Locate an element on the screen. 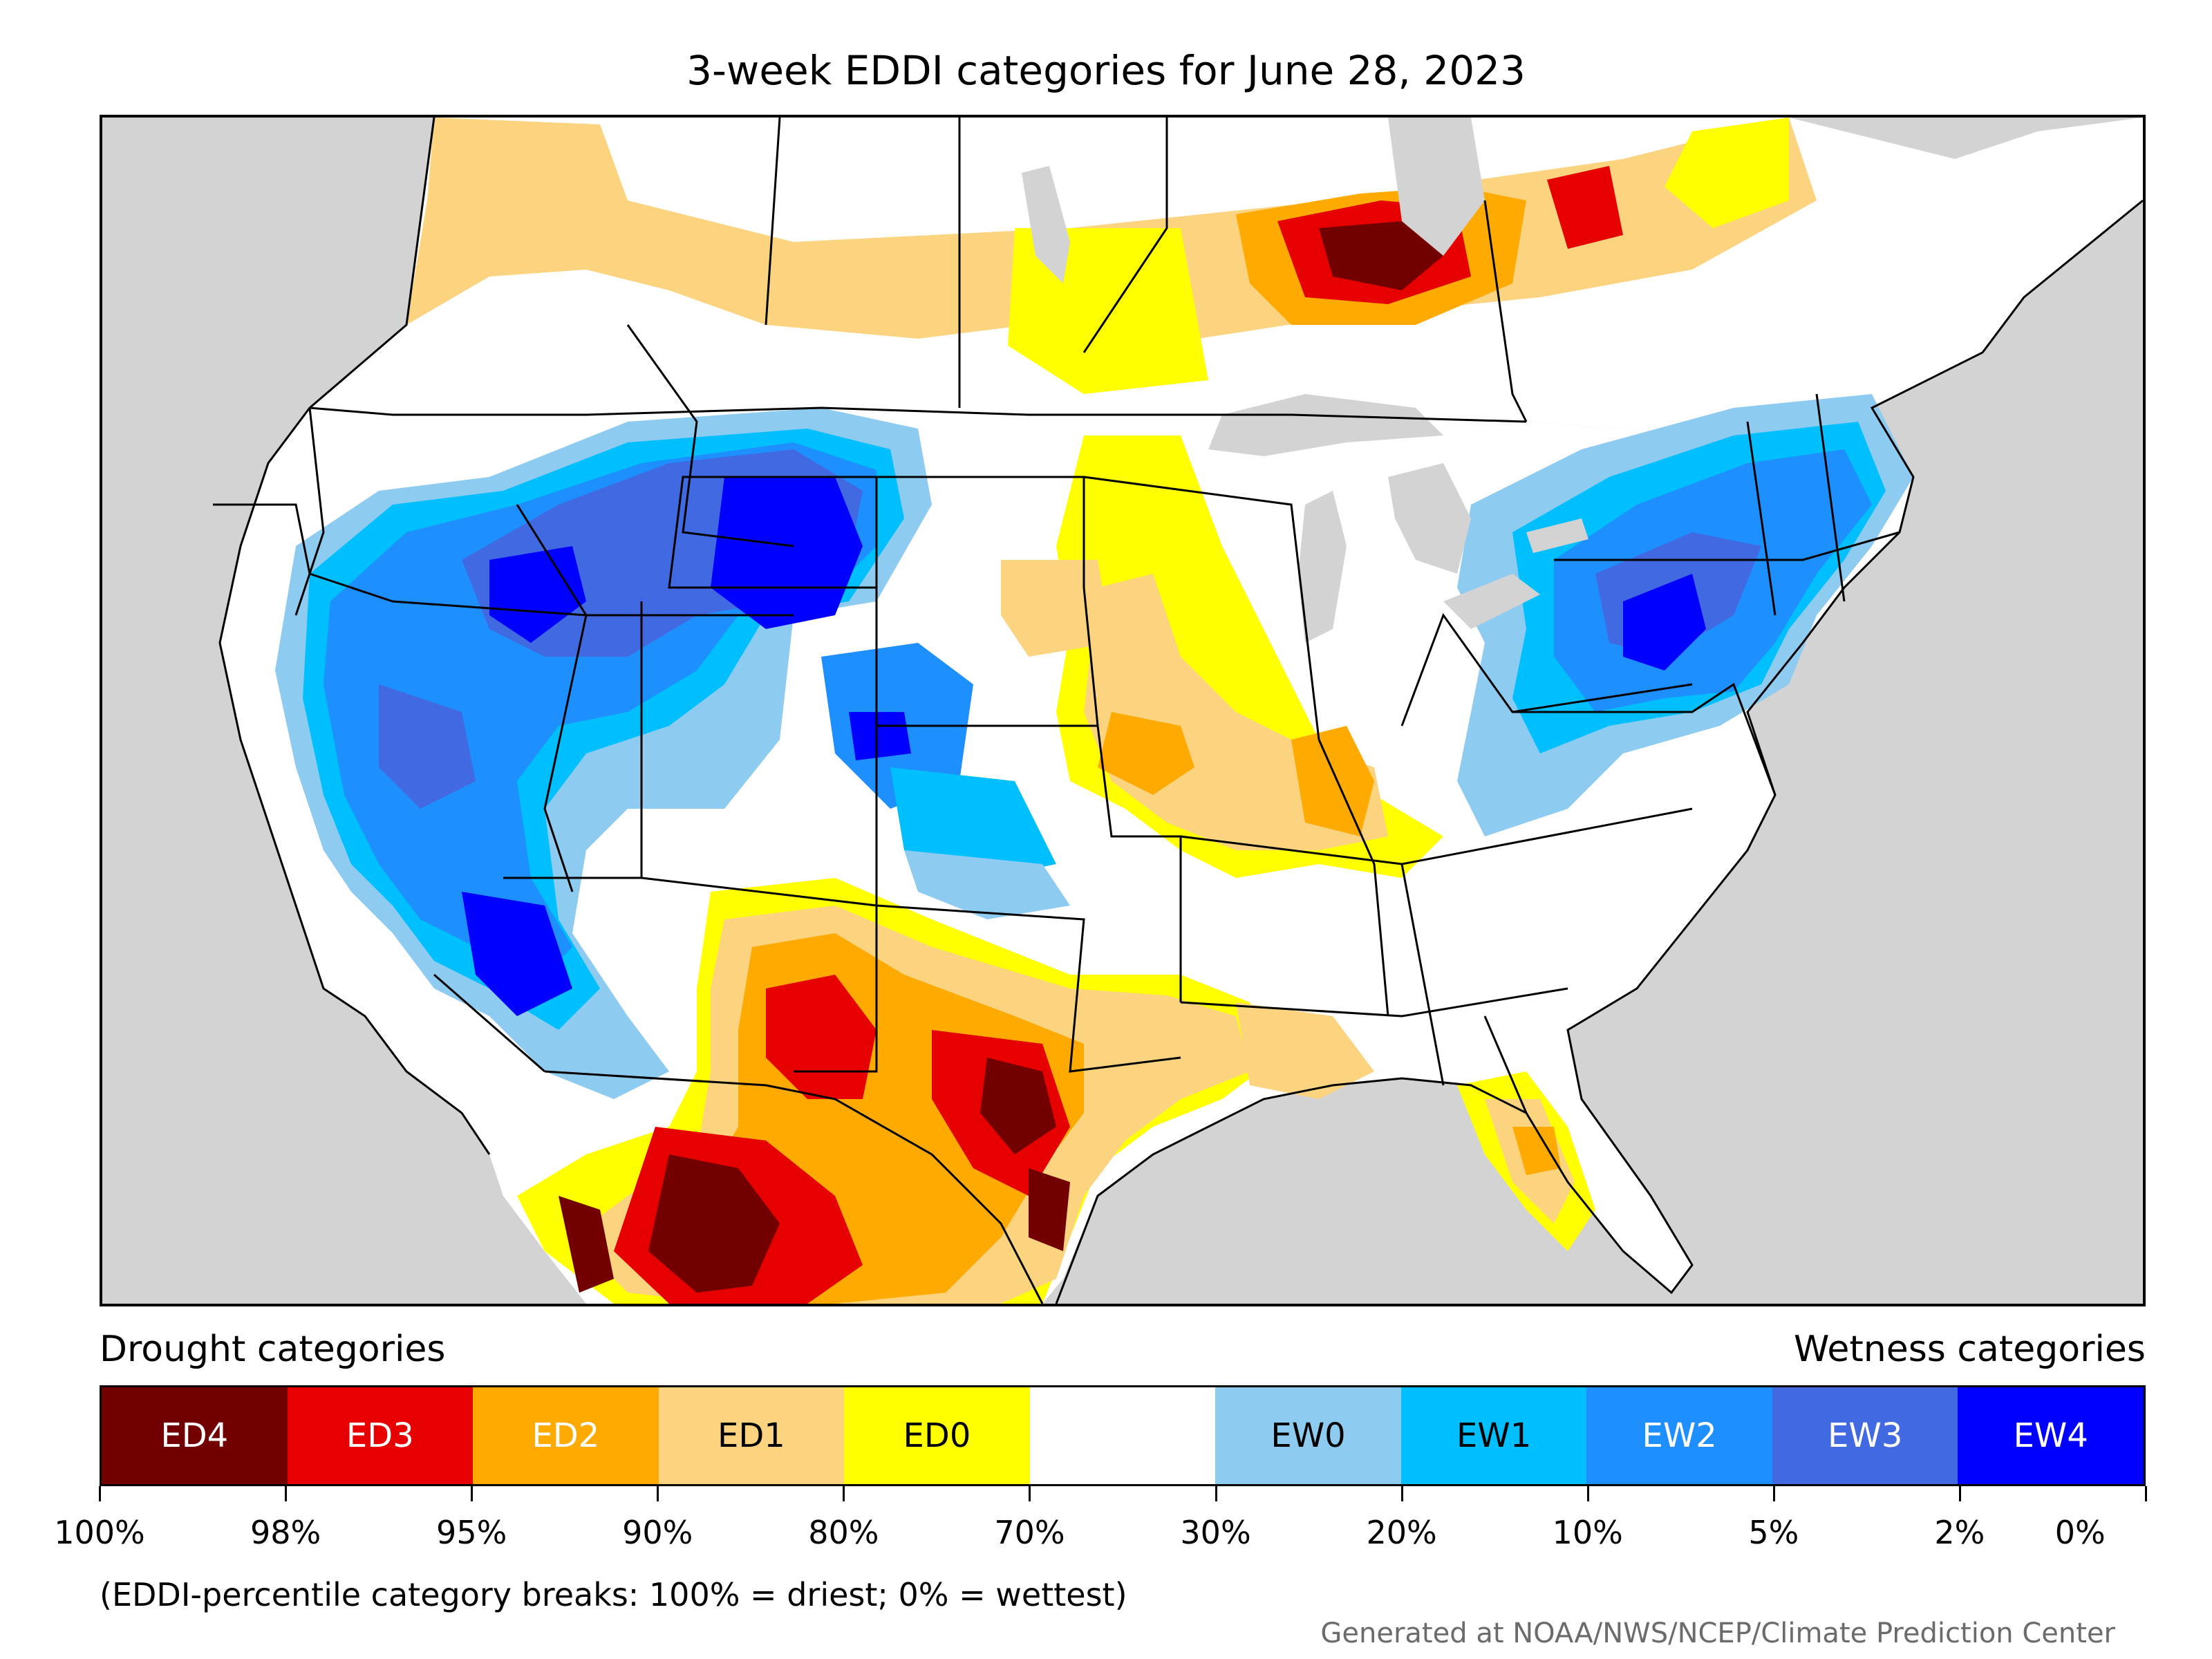 The image size is (2212, 1659). tick-label-2: 2% is located at coordinates (1960, 1532).